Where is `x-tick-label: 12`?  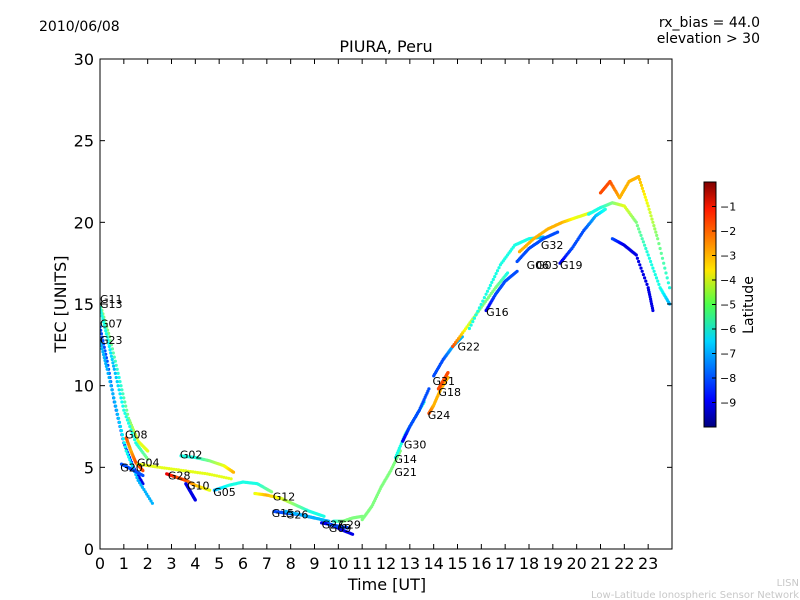 x-tick-label: 12 is located at coordinates (386, 563).